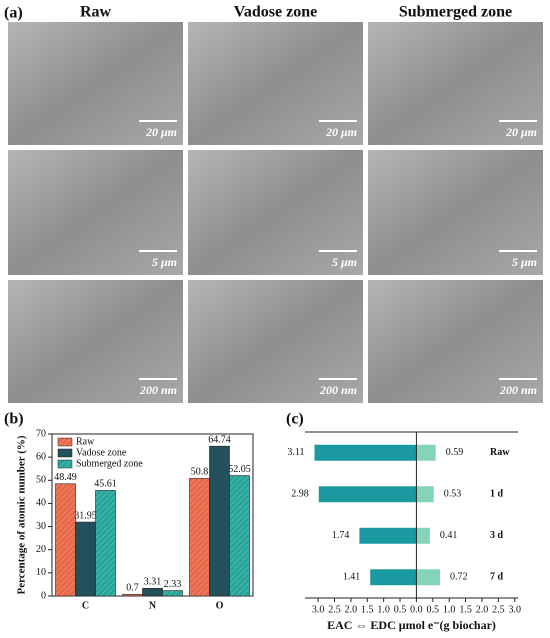  What do you see at coordinates (101, 452) in the screenshot?
I see `legend-label: Vadose zone` at bounding box center [101, 452].